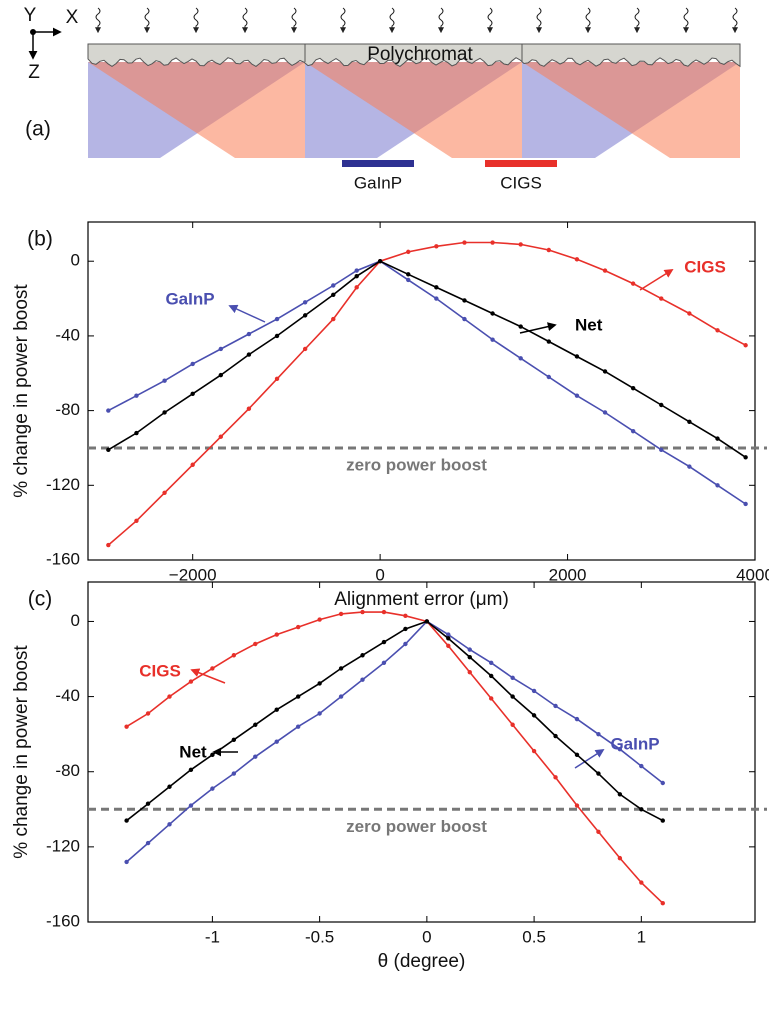 This screenshot has height=1029, width=769. I want to click on panel-label: (b), so click(40, 239).